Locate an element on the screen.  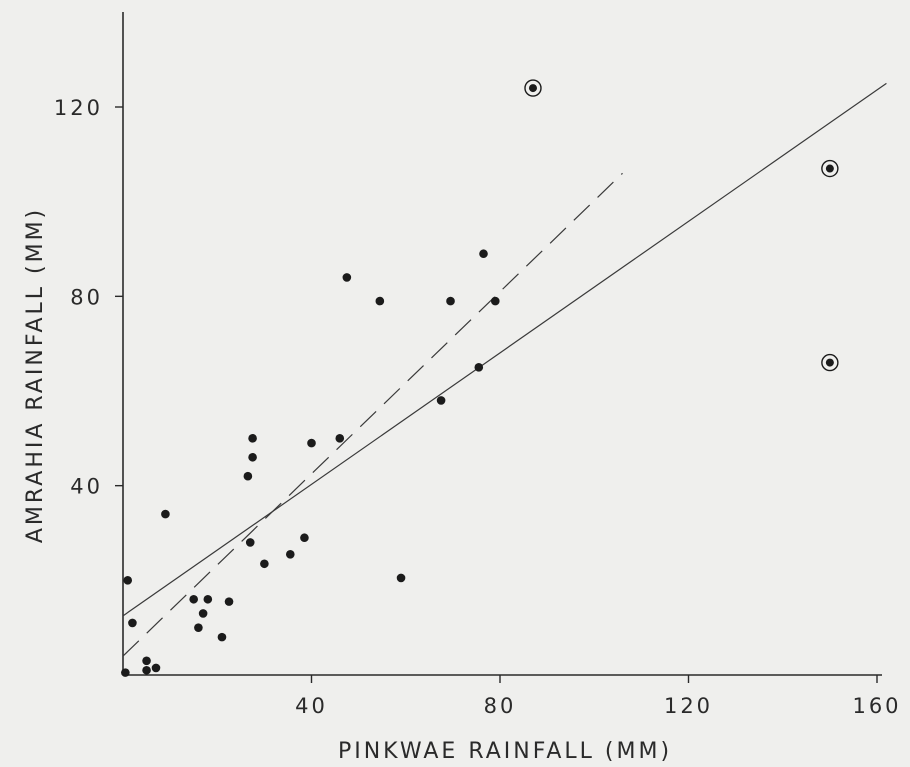
x-axis-title: PINKWAE RAINFALL (MM) is located at coordinates (505, 751).